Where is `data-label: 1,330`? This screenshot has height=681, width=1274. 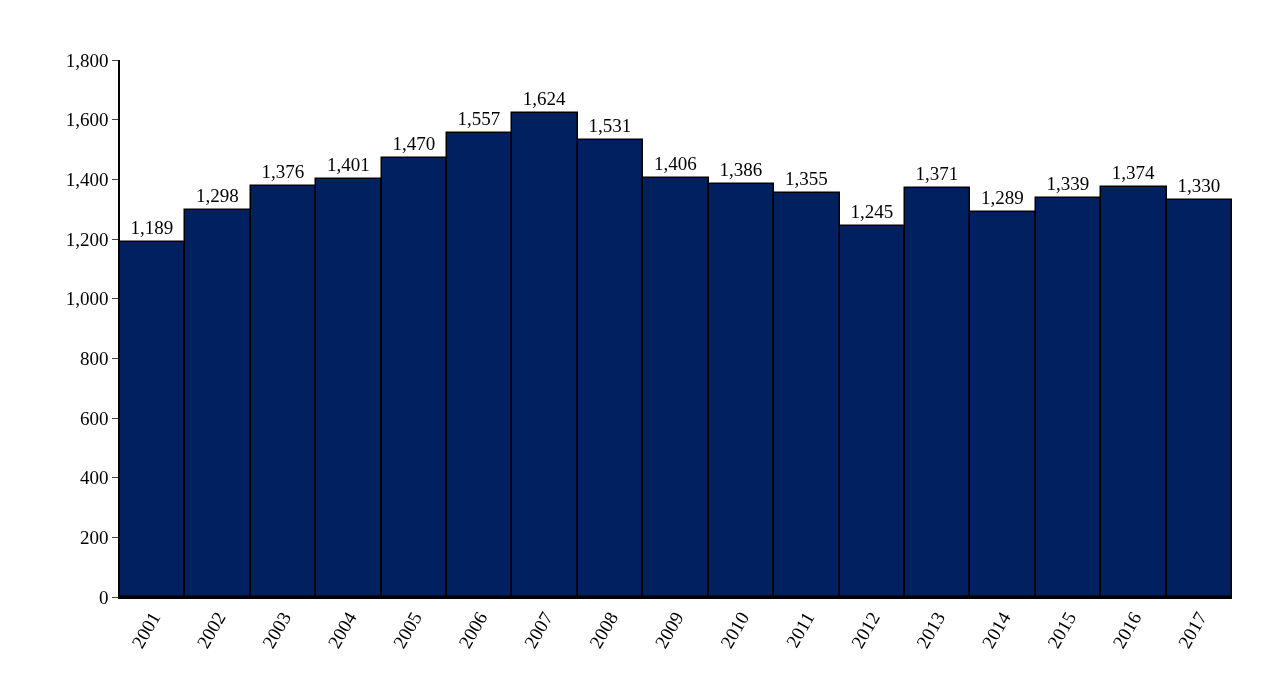 data-label: 1,330 is located at coordinates (1199, 186).